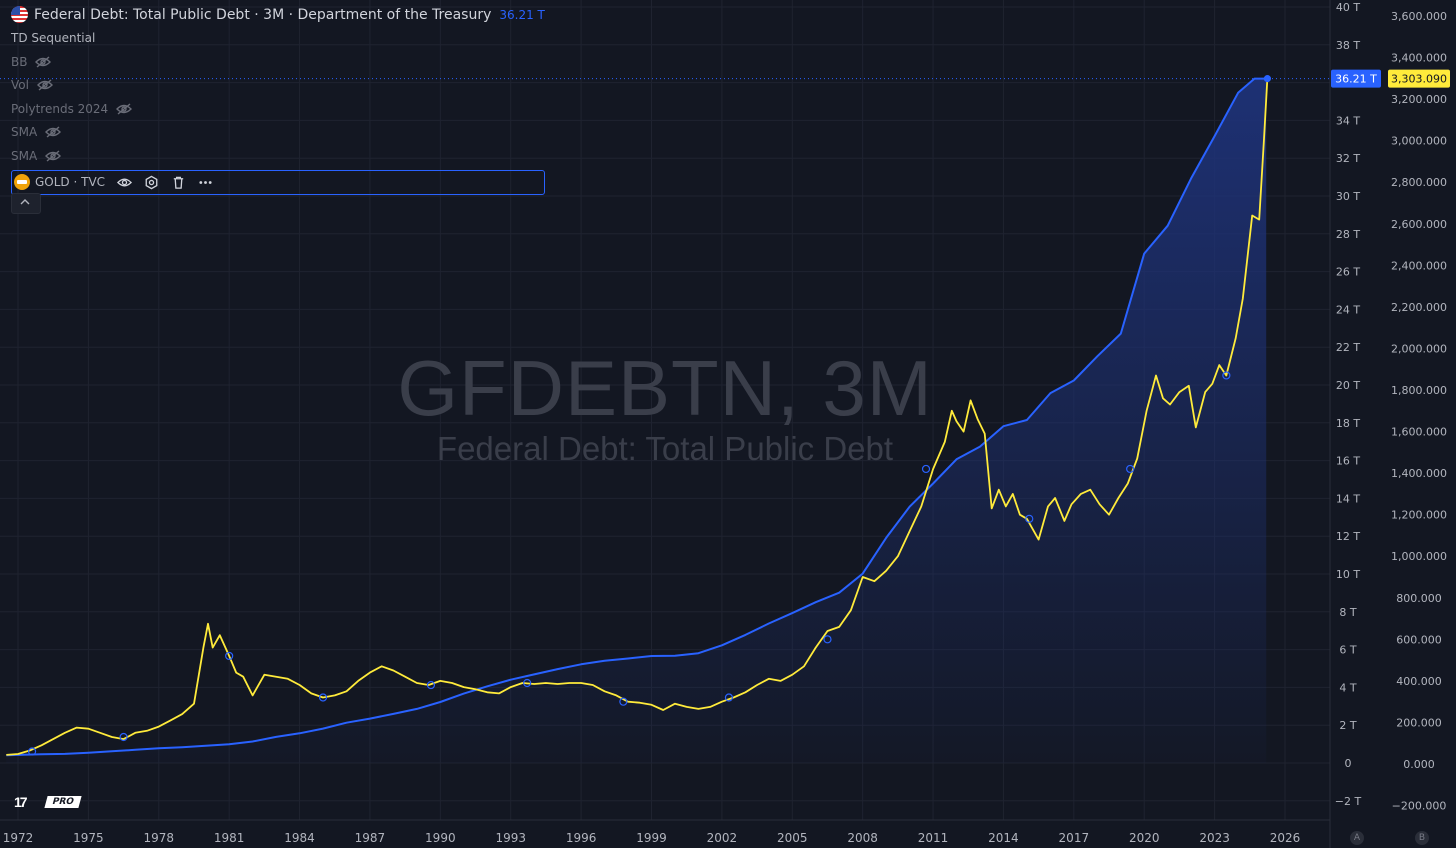 The image size is (1456, 848). Describe the element at coordinates (1419, 764) in the screenshot. I see `right-axis-tick-label: 0.000` at that location.